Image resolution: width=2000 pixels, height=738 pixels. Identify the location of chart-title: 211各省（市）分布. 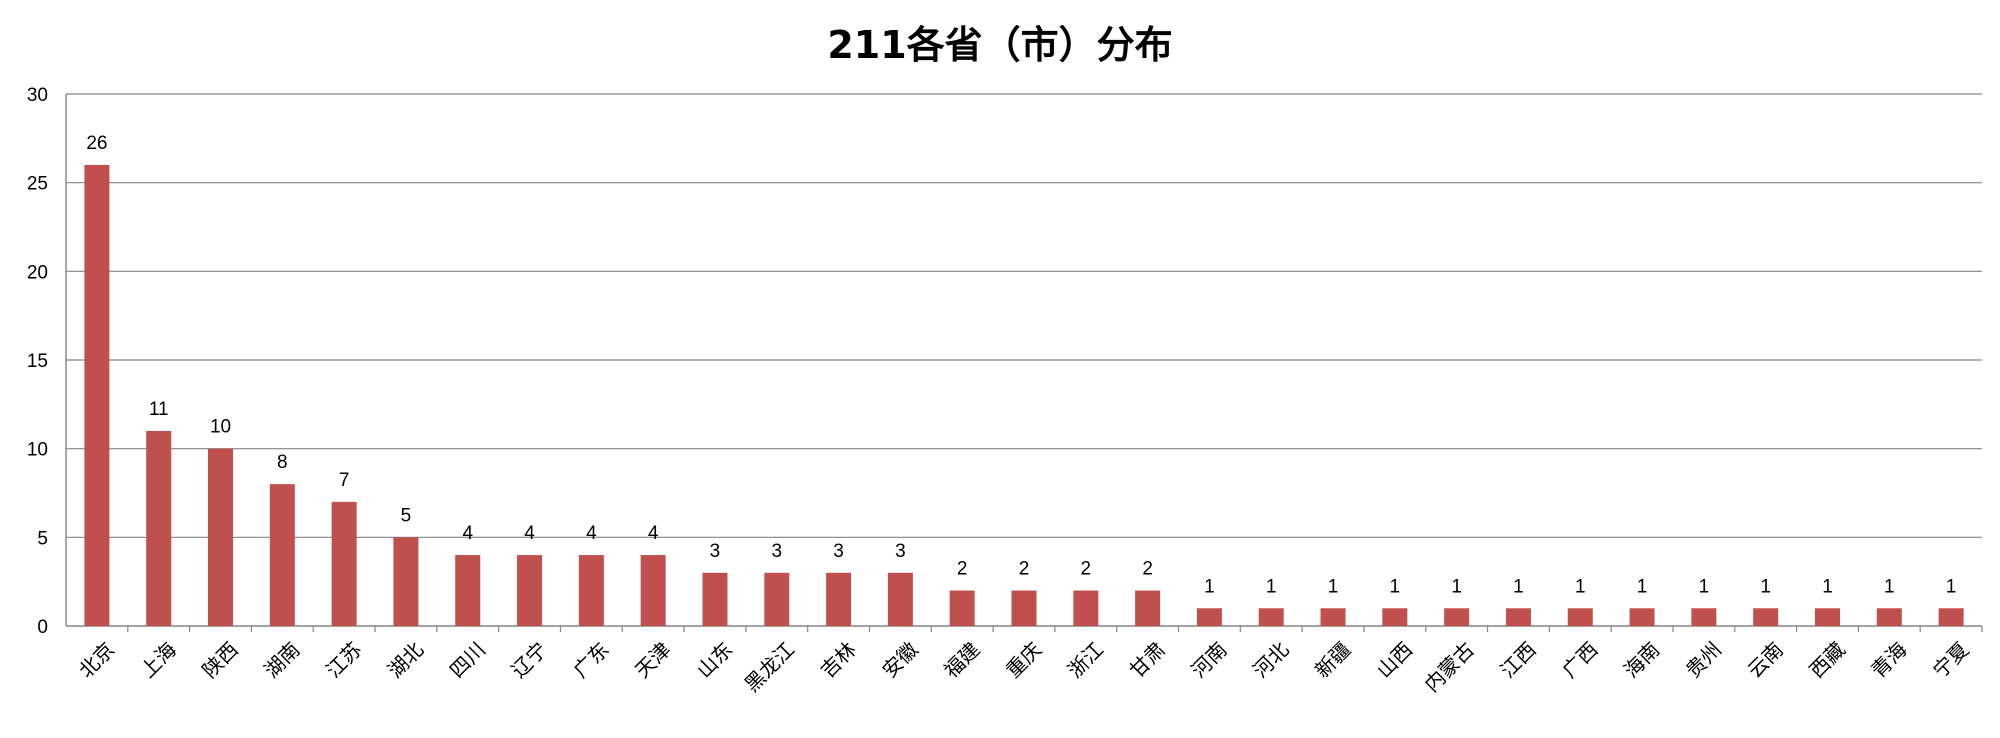
(1000, 45).